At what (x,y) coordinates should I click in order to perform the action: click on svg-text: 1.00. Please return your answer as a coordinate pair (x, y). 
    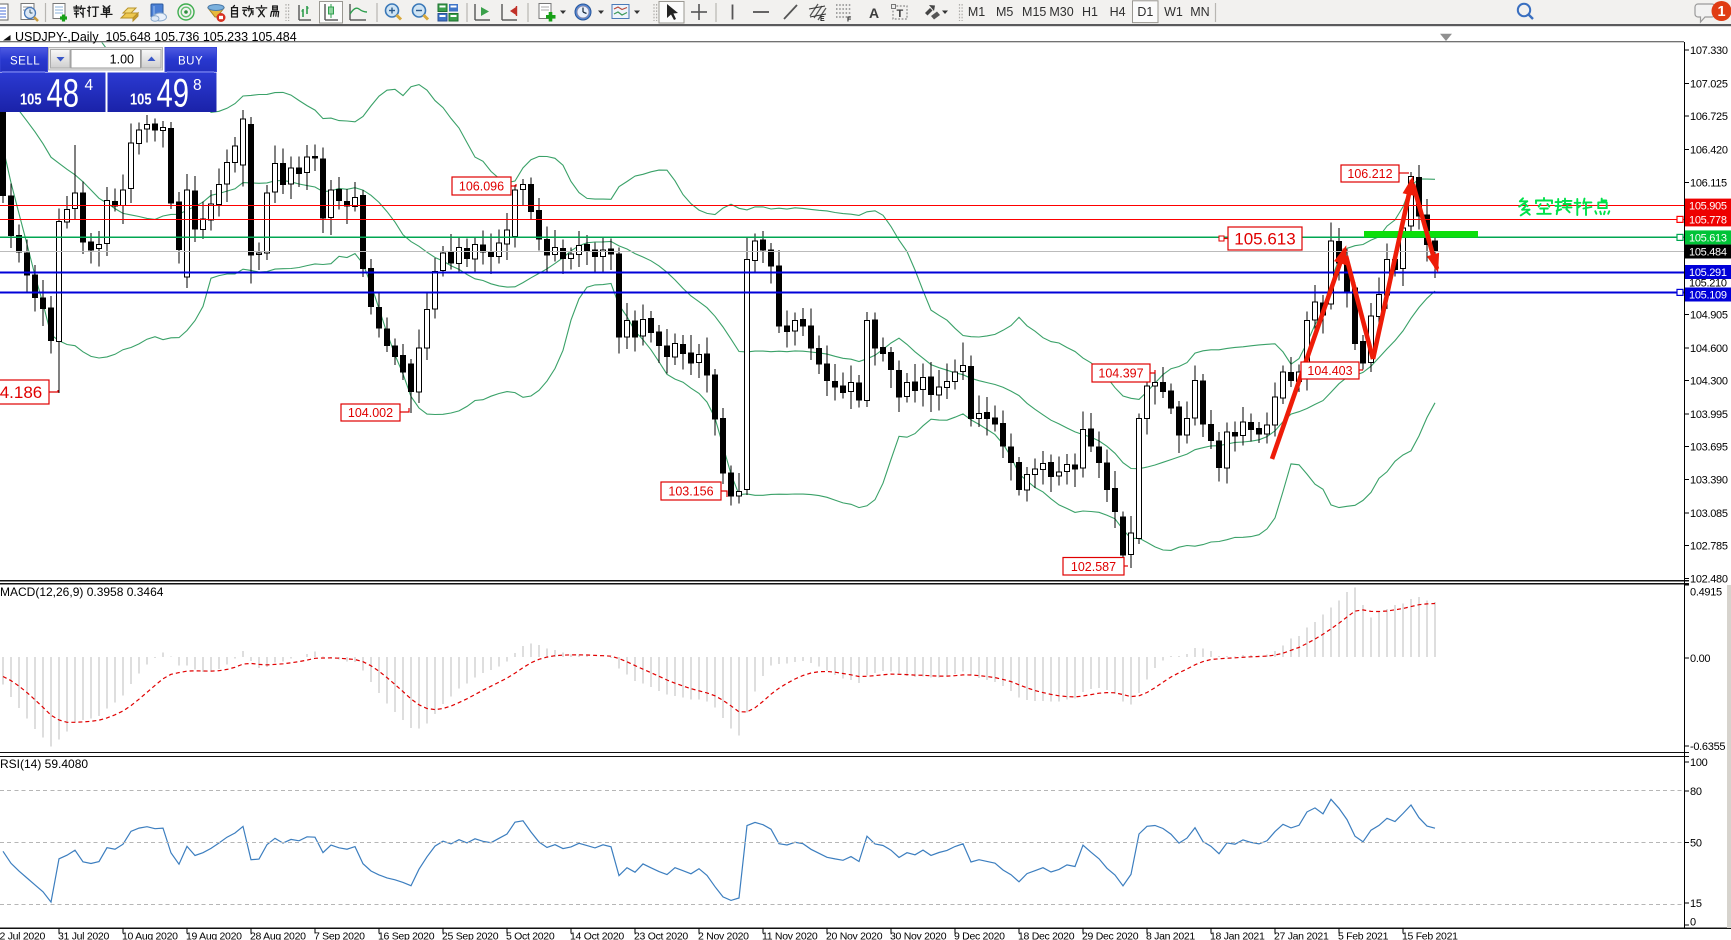
    Looking at the image, I should click on (122, 60).